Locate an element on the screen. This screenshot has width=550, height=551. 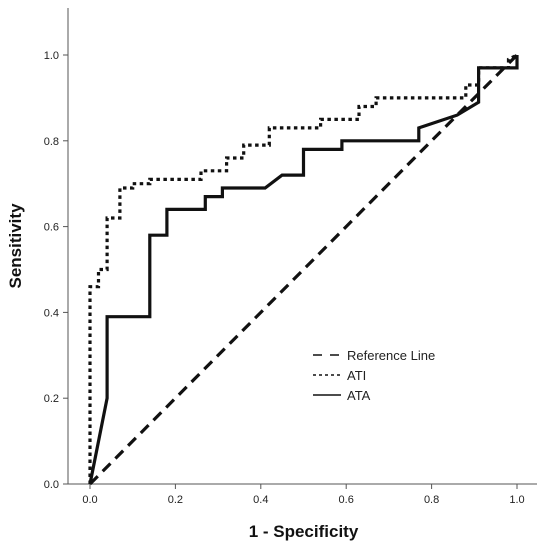
y-axis-title: Sensitivity is located at coordinates (15, 246).